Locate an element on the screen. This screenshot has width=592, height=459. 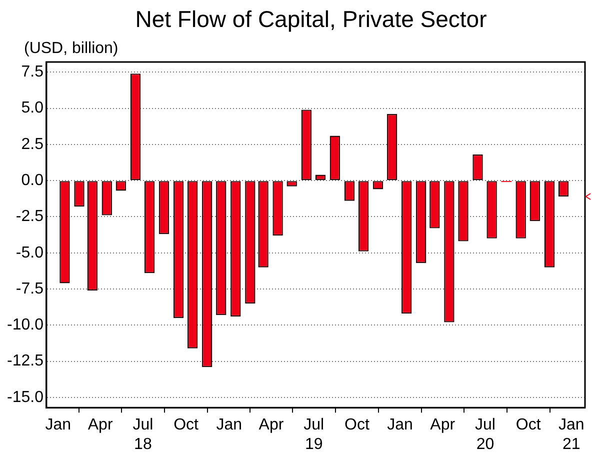
x-tick-label: Jul 18 is located at coordinates (143, 434).